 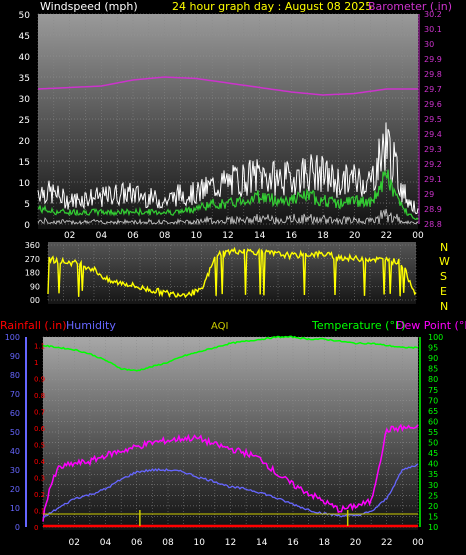 I want to click on lower-xtick-6: 14, so click(x=262, y=543).